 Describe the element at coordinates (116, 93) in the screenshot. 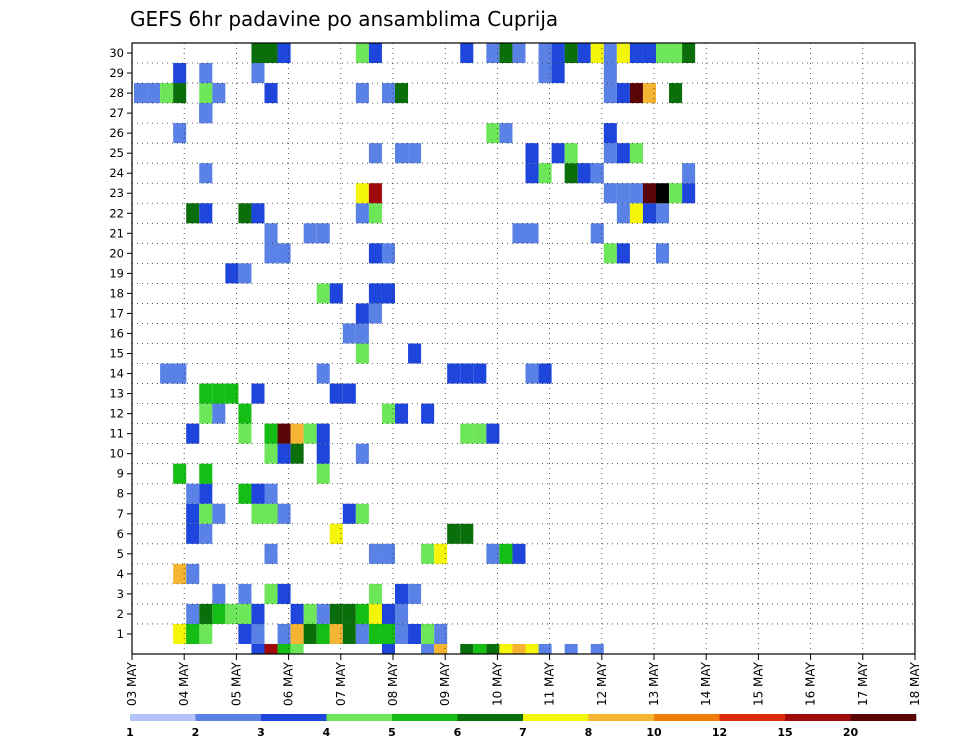

I see `y-tick-label: 28` at that location.